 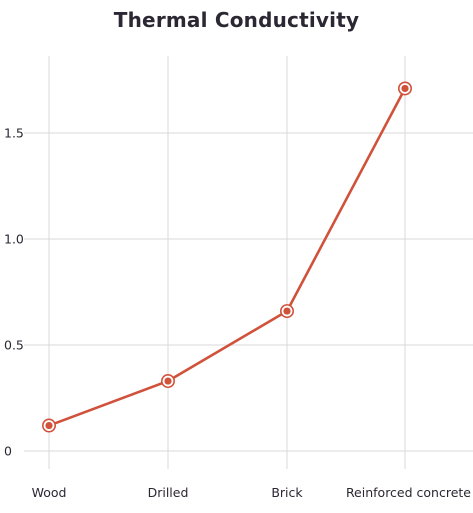 What do you see at coordinates (287, 492) in the screenshot?
I see `x-tick-label: Brick` at bounding box center [287, 492].